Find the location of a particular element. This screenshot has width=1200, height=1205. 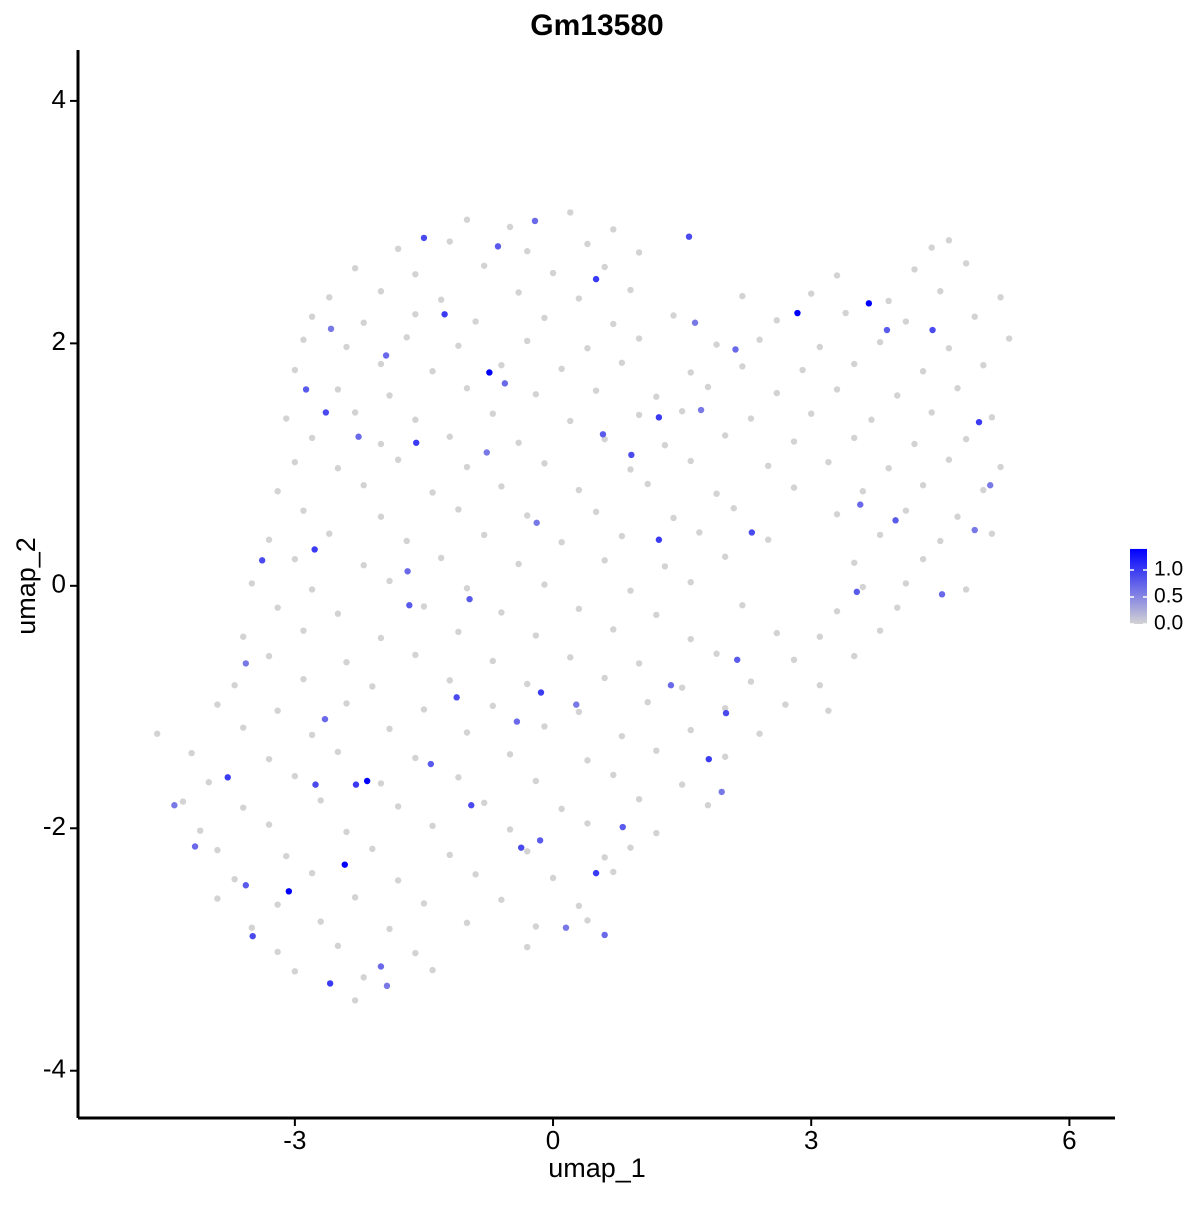

y-axis-label: umap_2 is located at coordinates (26, 586).